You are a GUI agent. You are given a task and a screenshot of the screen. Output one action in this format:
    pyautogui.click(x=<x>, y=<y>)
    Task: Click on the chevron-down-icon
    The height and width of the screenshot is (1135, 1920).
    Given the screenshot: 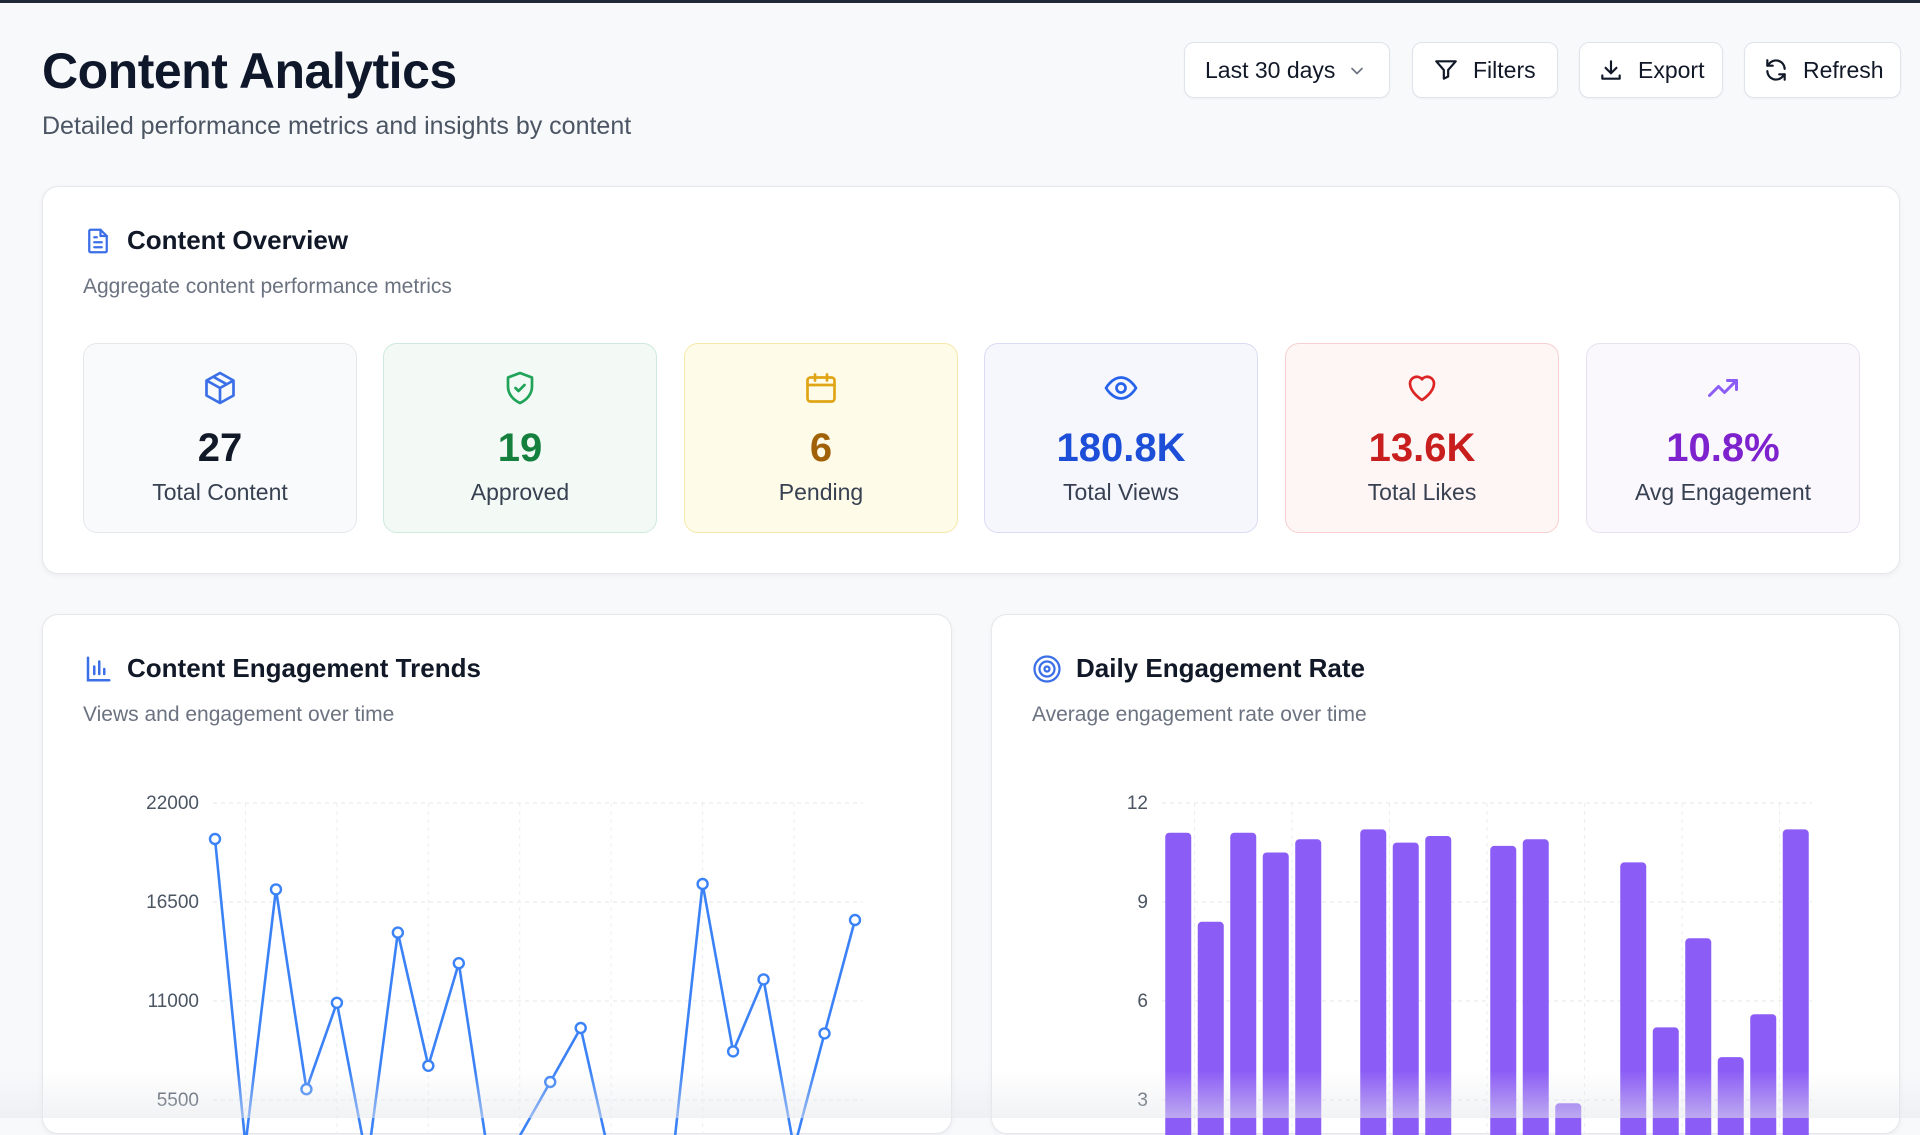 What is the action you would take?
    pyautogui.click(x=1357, y=71)
    